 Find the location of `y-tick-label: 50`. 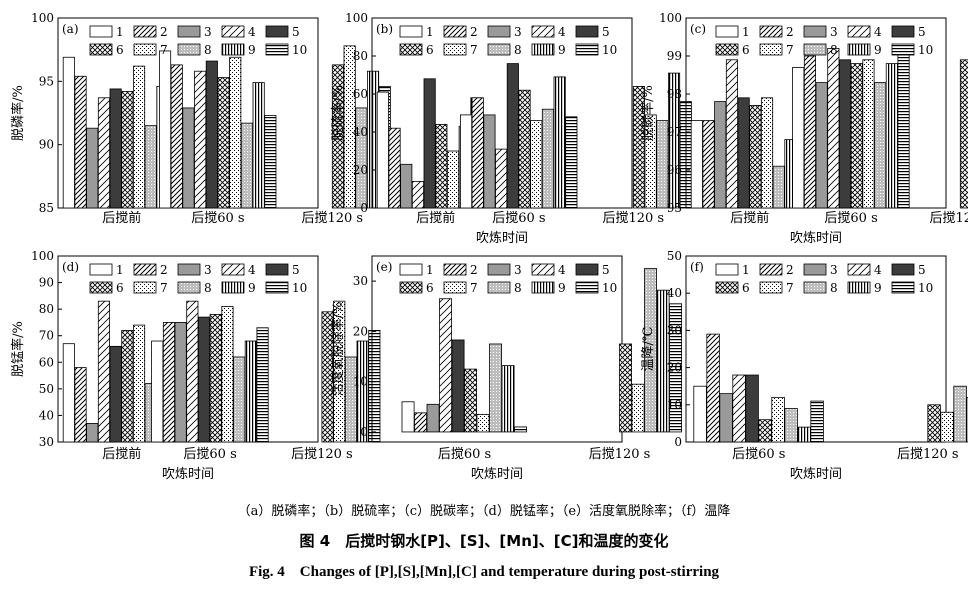

y-tick-label: 50 is located at coordinates (46, 389).